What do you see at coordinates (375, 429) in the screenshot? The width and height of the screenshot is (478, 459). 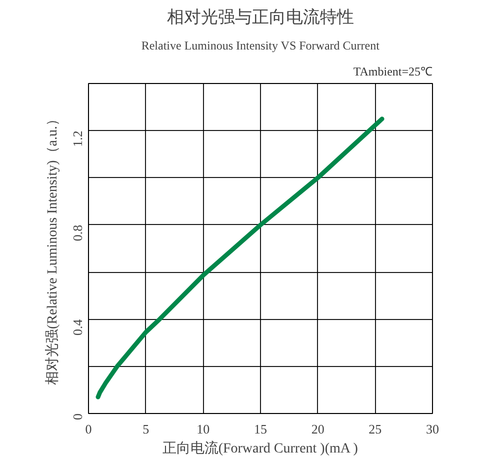 I see `x-tick-label: 25` at bounding box center [375, 429].